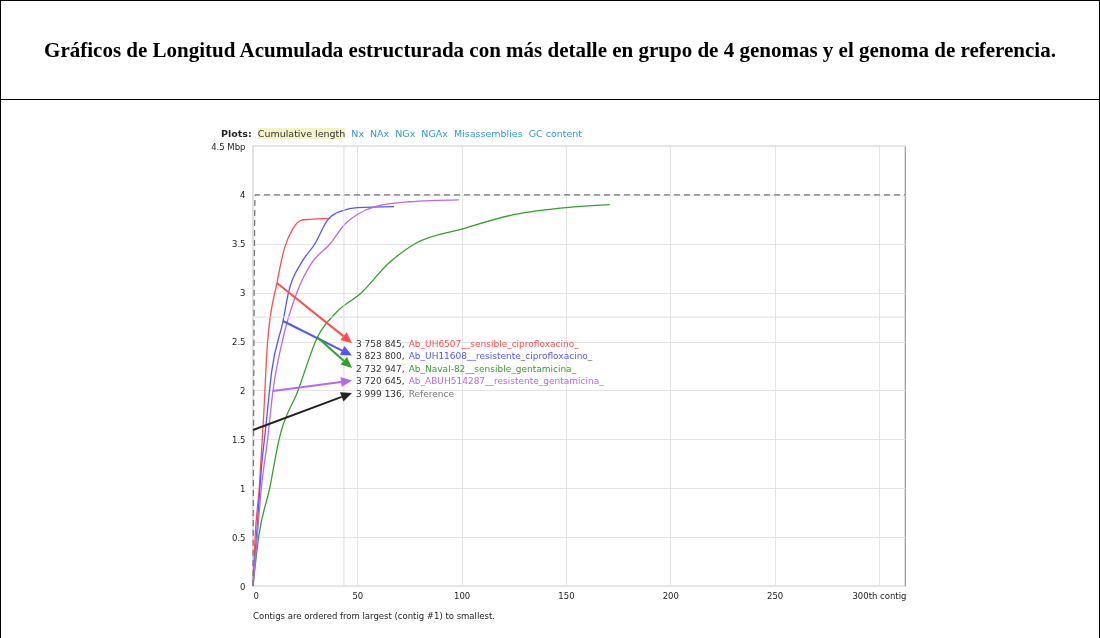 The height and width of the screenshot is (638, 1100). I want to click on text: Misassemblies, so click(488, 133).